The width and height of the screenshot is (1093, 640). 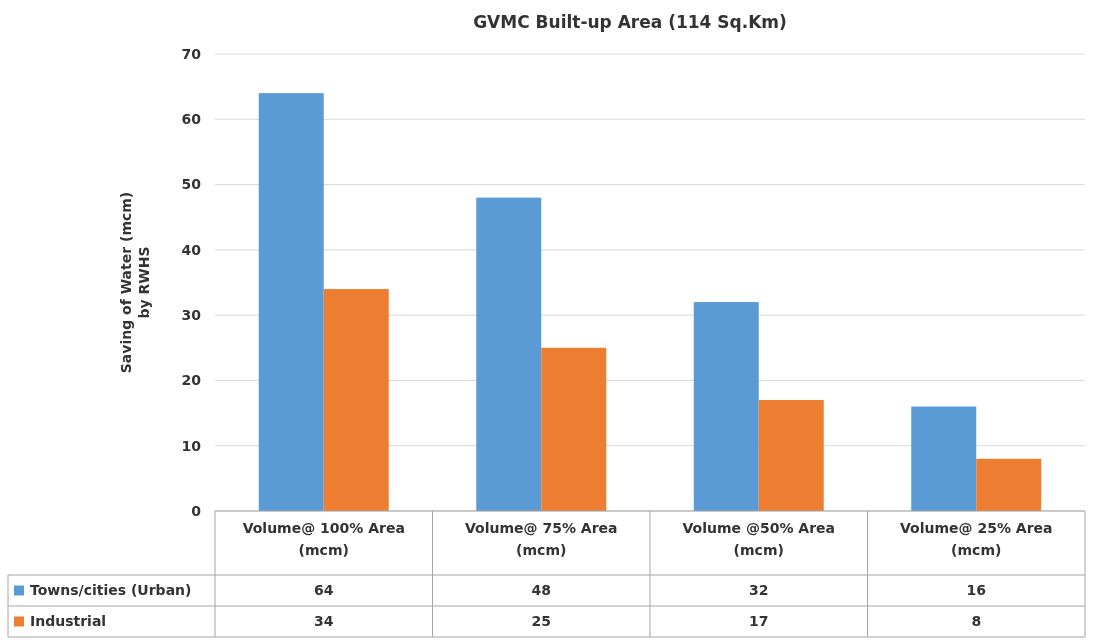 I want to click on y-tick-label: 20, so click(x=191, y=380).